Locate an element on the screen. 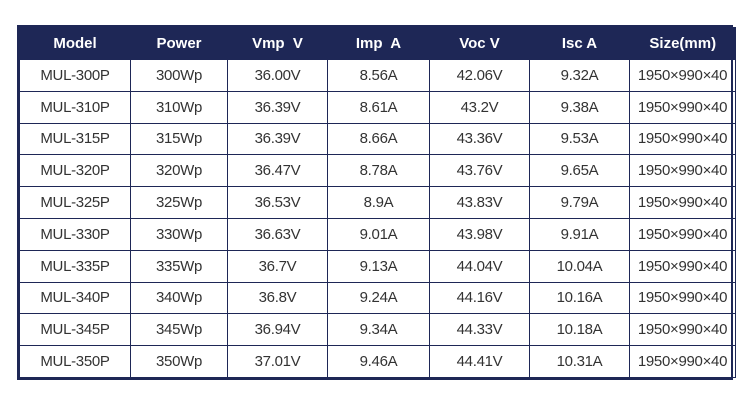 The image size is (750, 400). table-cell: 44.41V is located at coordinates (479, 361).